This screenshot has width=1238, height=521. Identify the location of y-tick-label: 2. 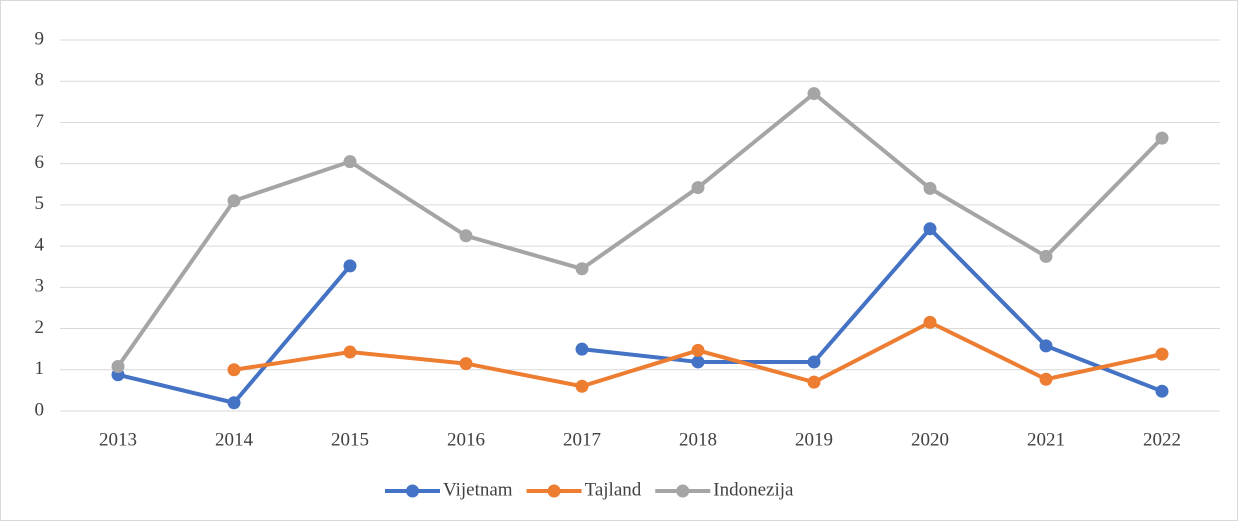
(40, 327).